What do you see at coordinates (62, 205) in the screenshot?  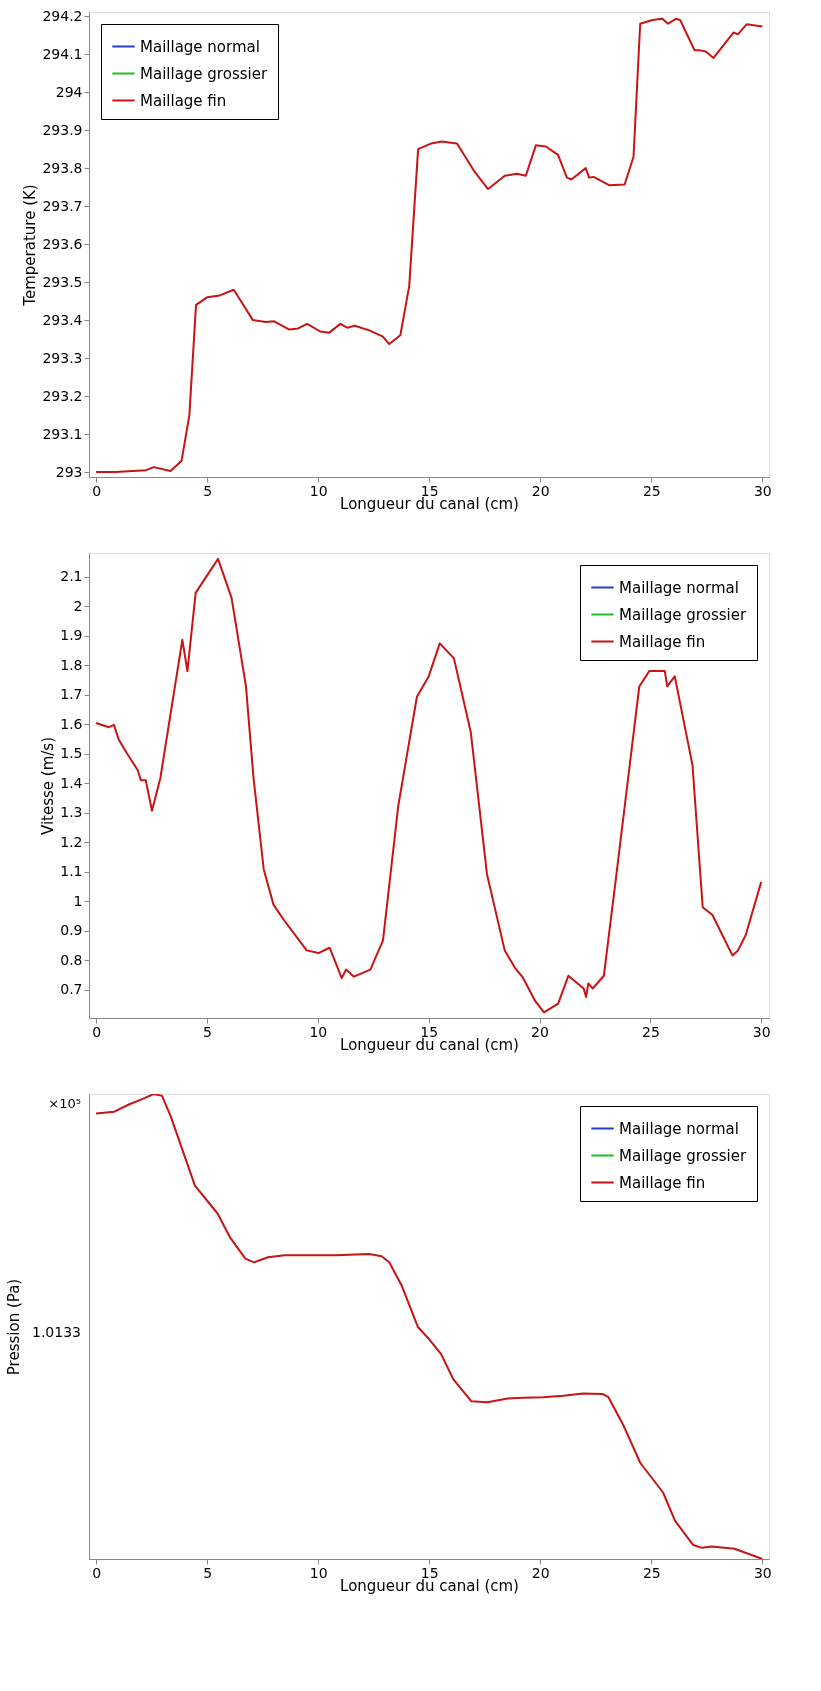 I see `y-tick-label: 293.7` at bounding box center [62, 205].